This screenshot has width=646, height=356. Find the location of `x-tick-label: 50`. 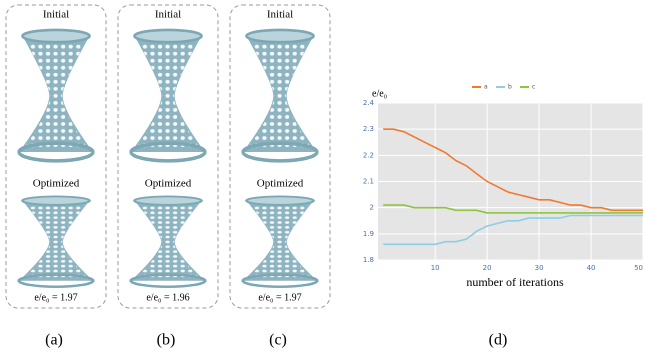

x-tick-label: 50 is located at coordinates (638, 268).